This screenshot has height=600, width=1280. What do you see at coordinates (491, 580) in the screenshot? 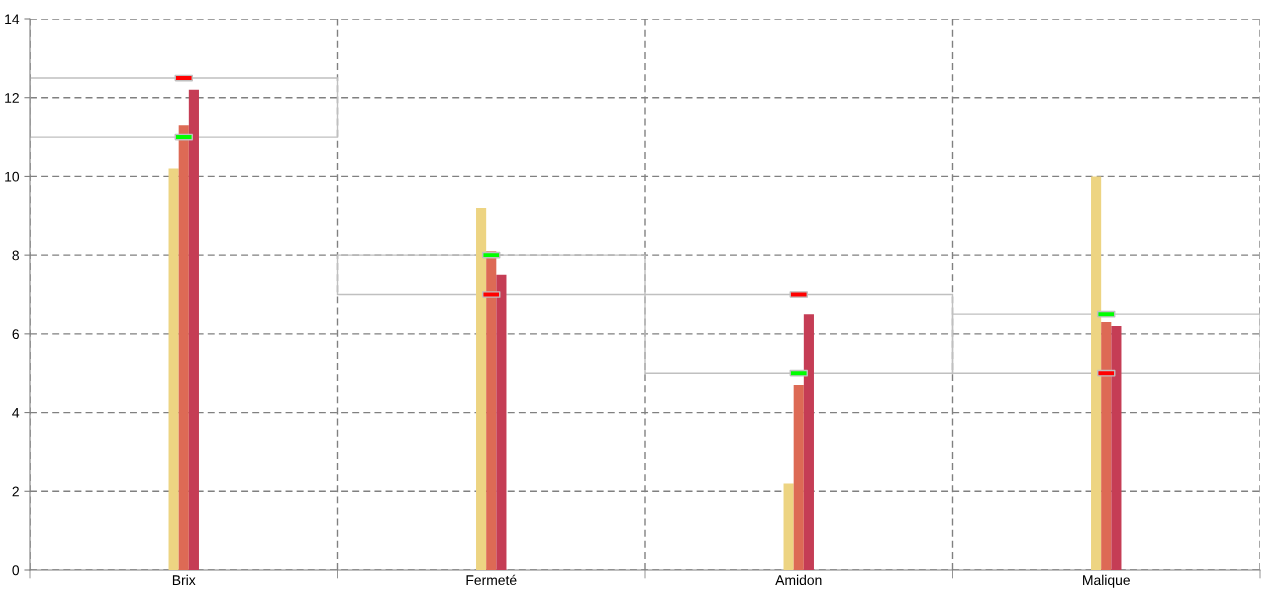
I see `x-tick-label: Fermeté` at bounding box center [491, 580].